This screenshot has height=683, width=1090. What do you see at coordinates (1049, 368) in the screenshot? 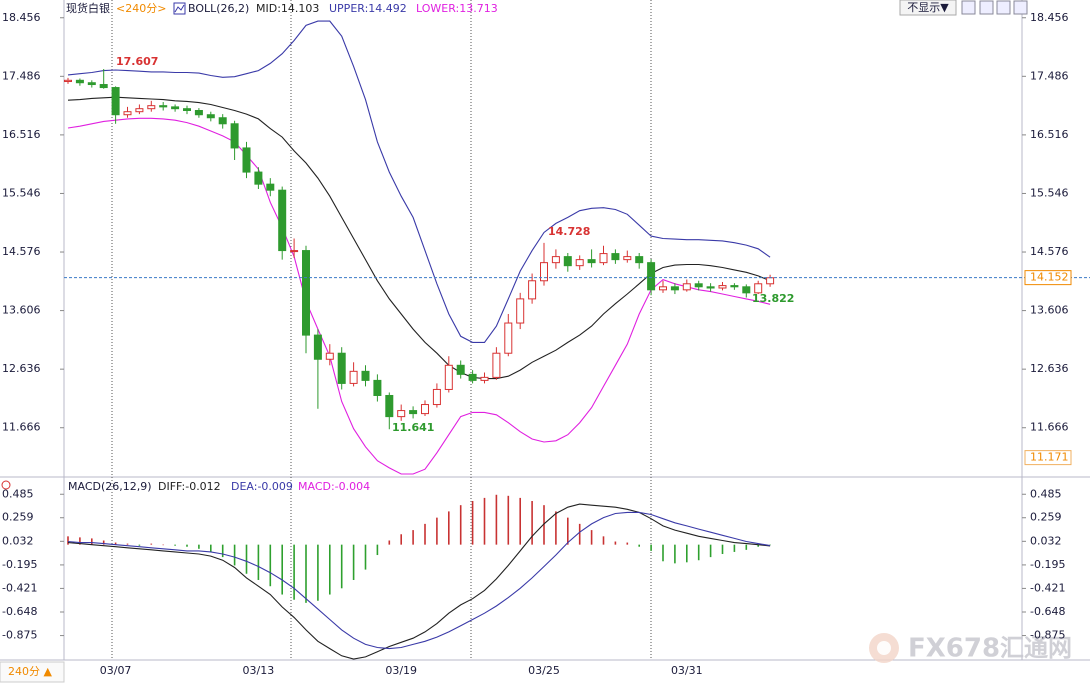
I see `y-tick-label-right: 12.636` at bounding box center [1049, 368].